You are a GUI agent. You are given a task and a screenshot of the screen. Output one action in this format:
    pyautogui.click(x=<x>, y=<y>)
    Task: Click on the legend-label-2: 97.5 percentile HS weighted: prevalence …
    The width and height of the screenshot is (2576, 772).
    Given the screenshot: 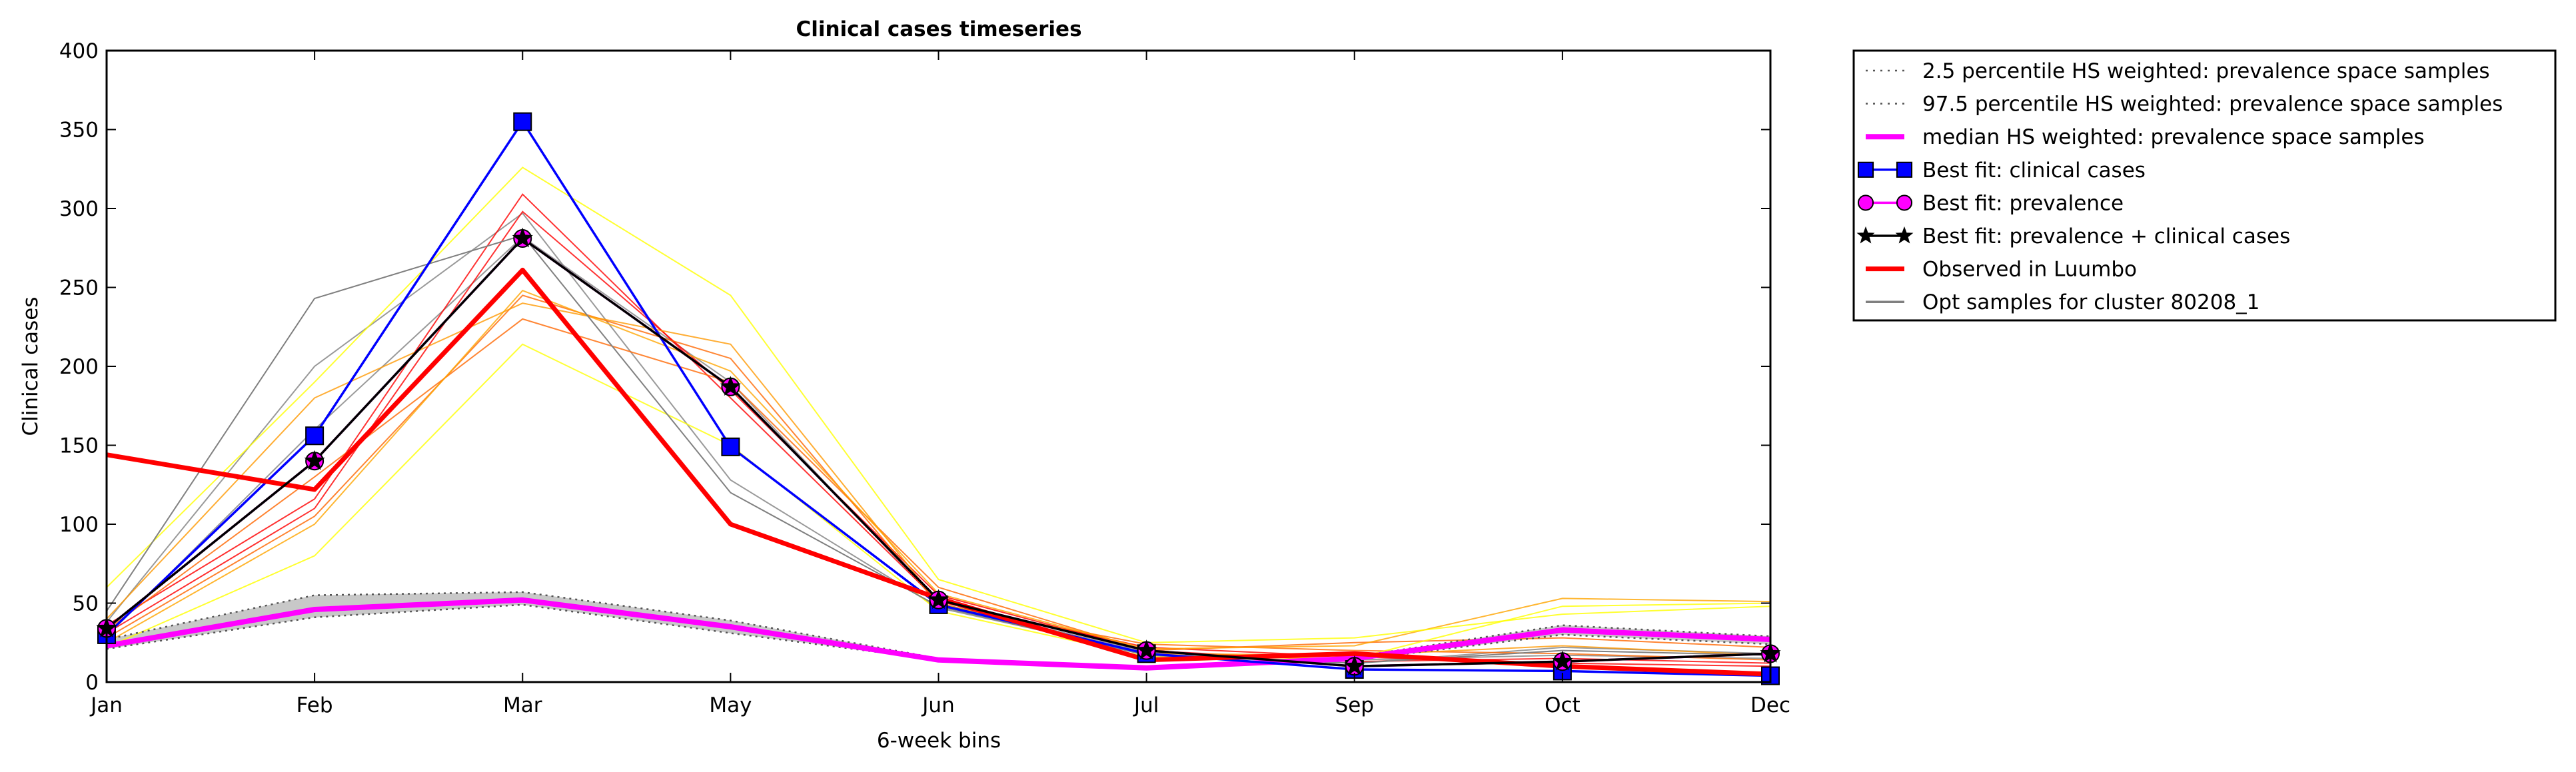 What is the action you would take?
    pyautogui.click(x=2213, y=105)
    